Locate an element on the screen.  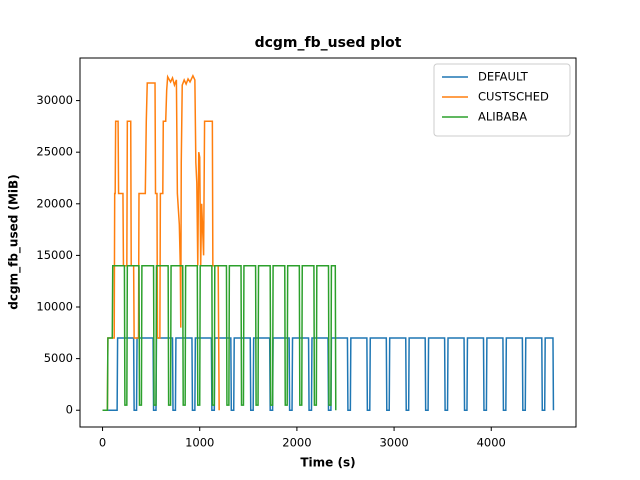
x-tick-label: 1000 is located at coordinates (199, 443).